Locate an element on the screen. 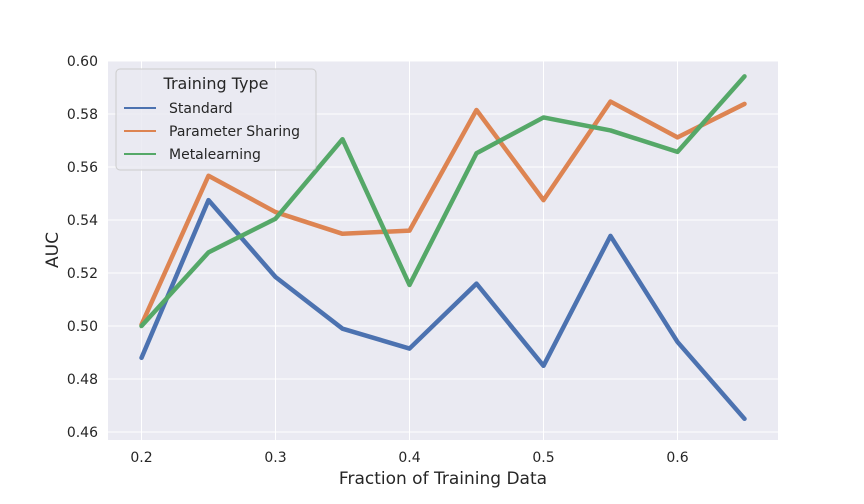 The width and height of the screenshot is (864, 504). y-tick-label: 0.52 is located at coordinates (82, 274).